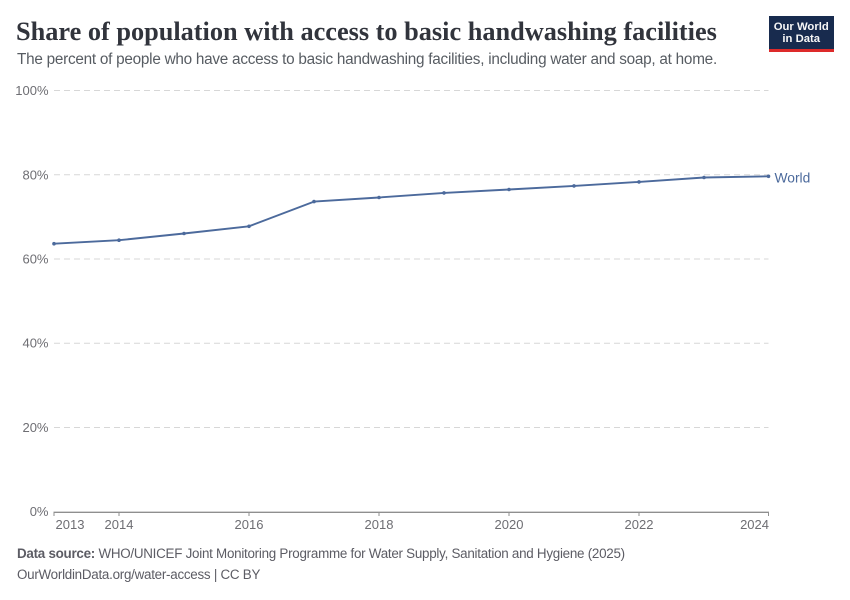 The height and width of the screenshot is (600, 850). What do you see at coordinates (793, 177) in the screenshot?
I see `svg-text: World` at bounding box center [793, 177].